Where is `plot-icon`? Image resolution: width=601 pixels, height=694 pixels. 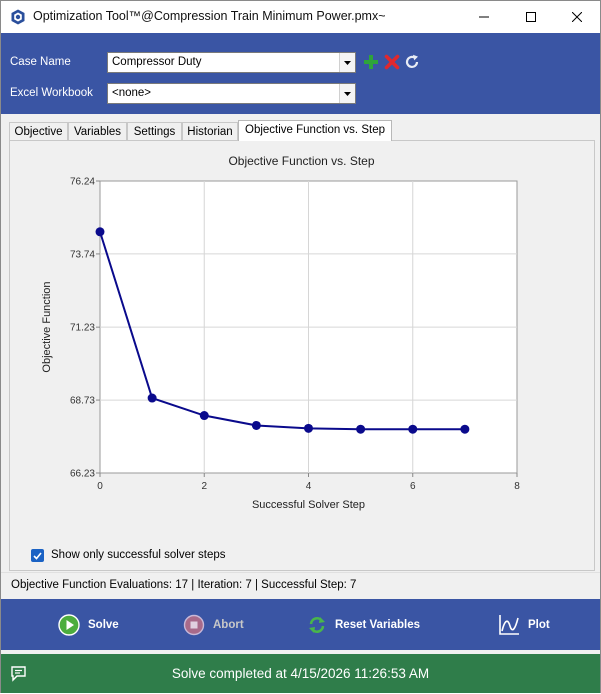
plot-icon is located at coordinates (509, 625).